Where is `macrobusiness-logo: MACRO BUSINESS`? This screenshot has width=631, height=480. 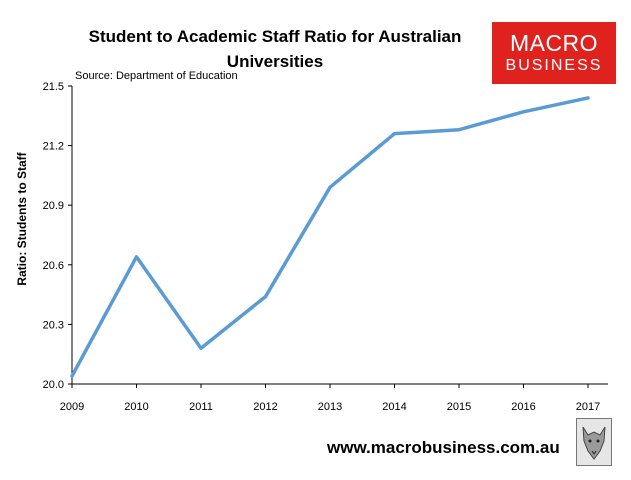
macrobusiness-logo: MACRO BUSINESS is located at coordinates (554, 53).